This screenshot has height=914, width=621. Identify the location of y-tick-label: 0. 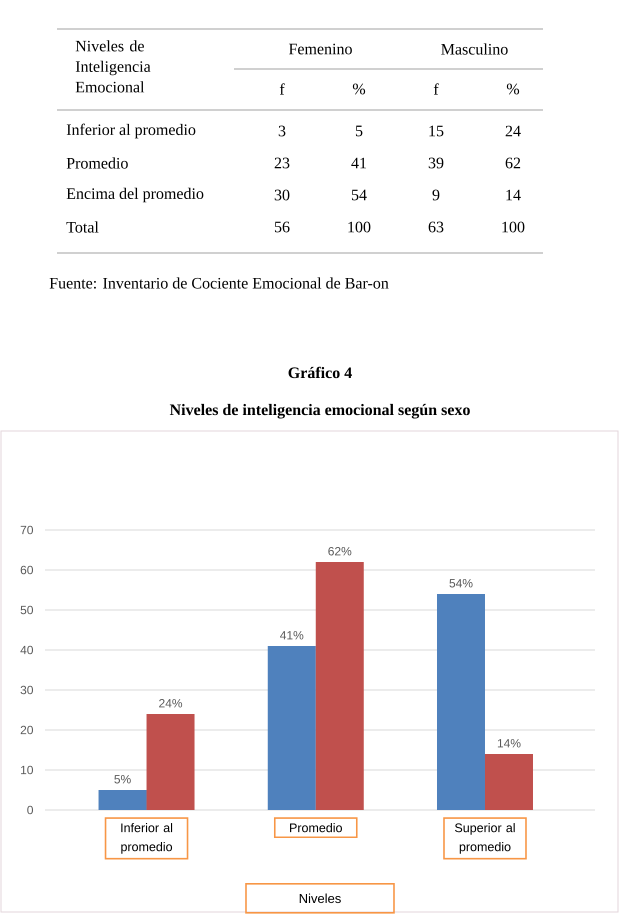
(30, 810).